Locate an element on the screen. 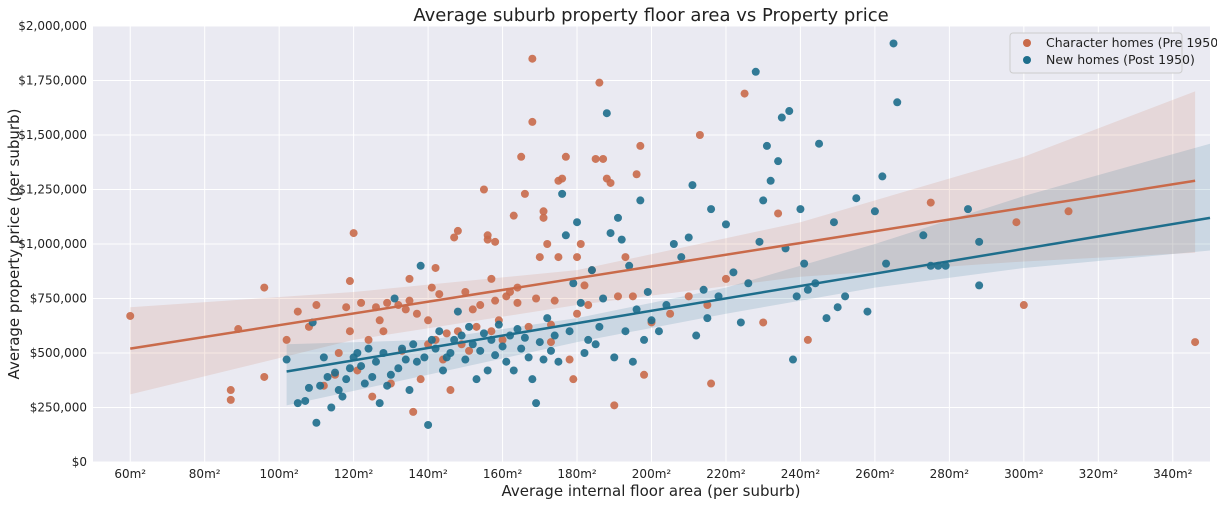 The image size is (1217, 505). x-tick-label: 220m² is located at coordinates (726, 474).